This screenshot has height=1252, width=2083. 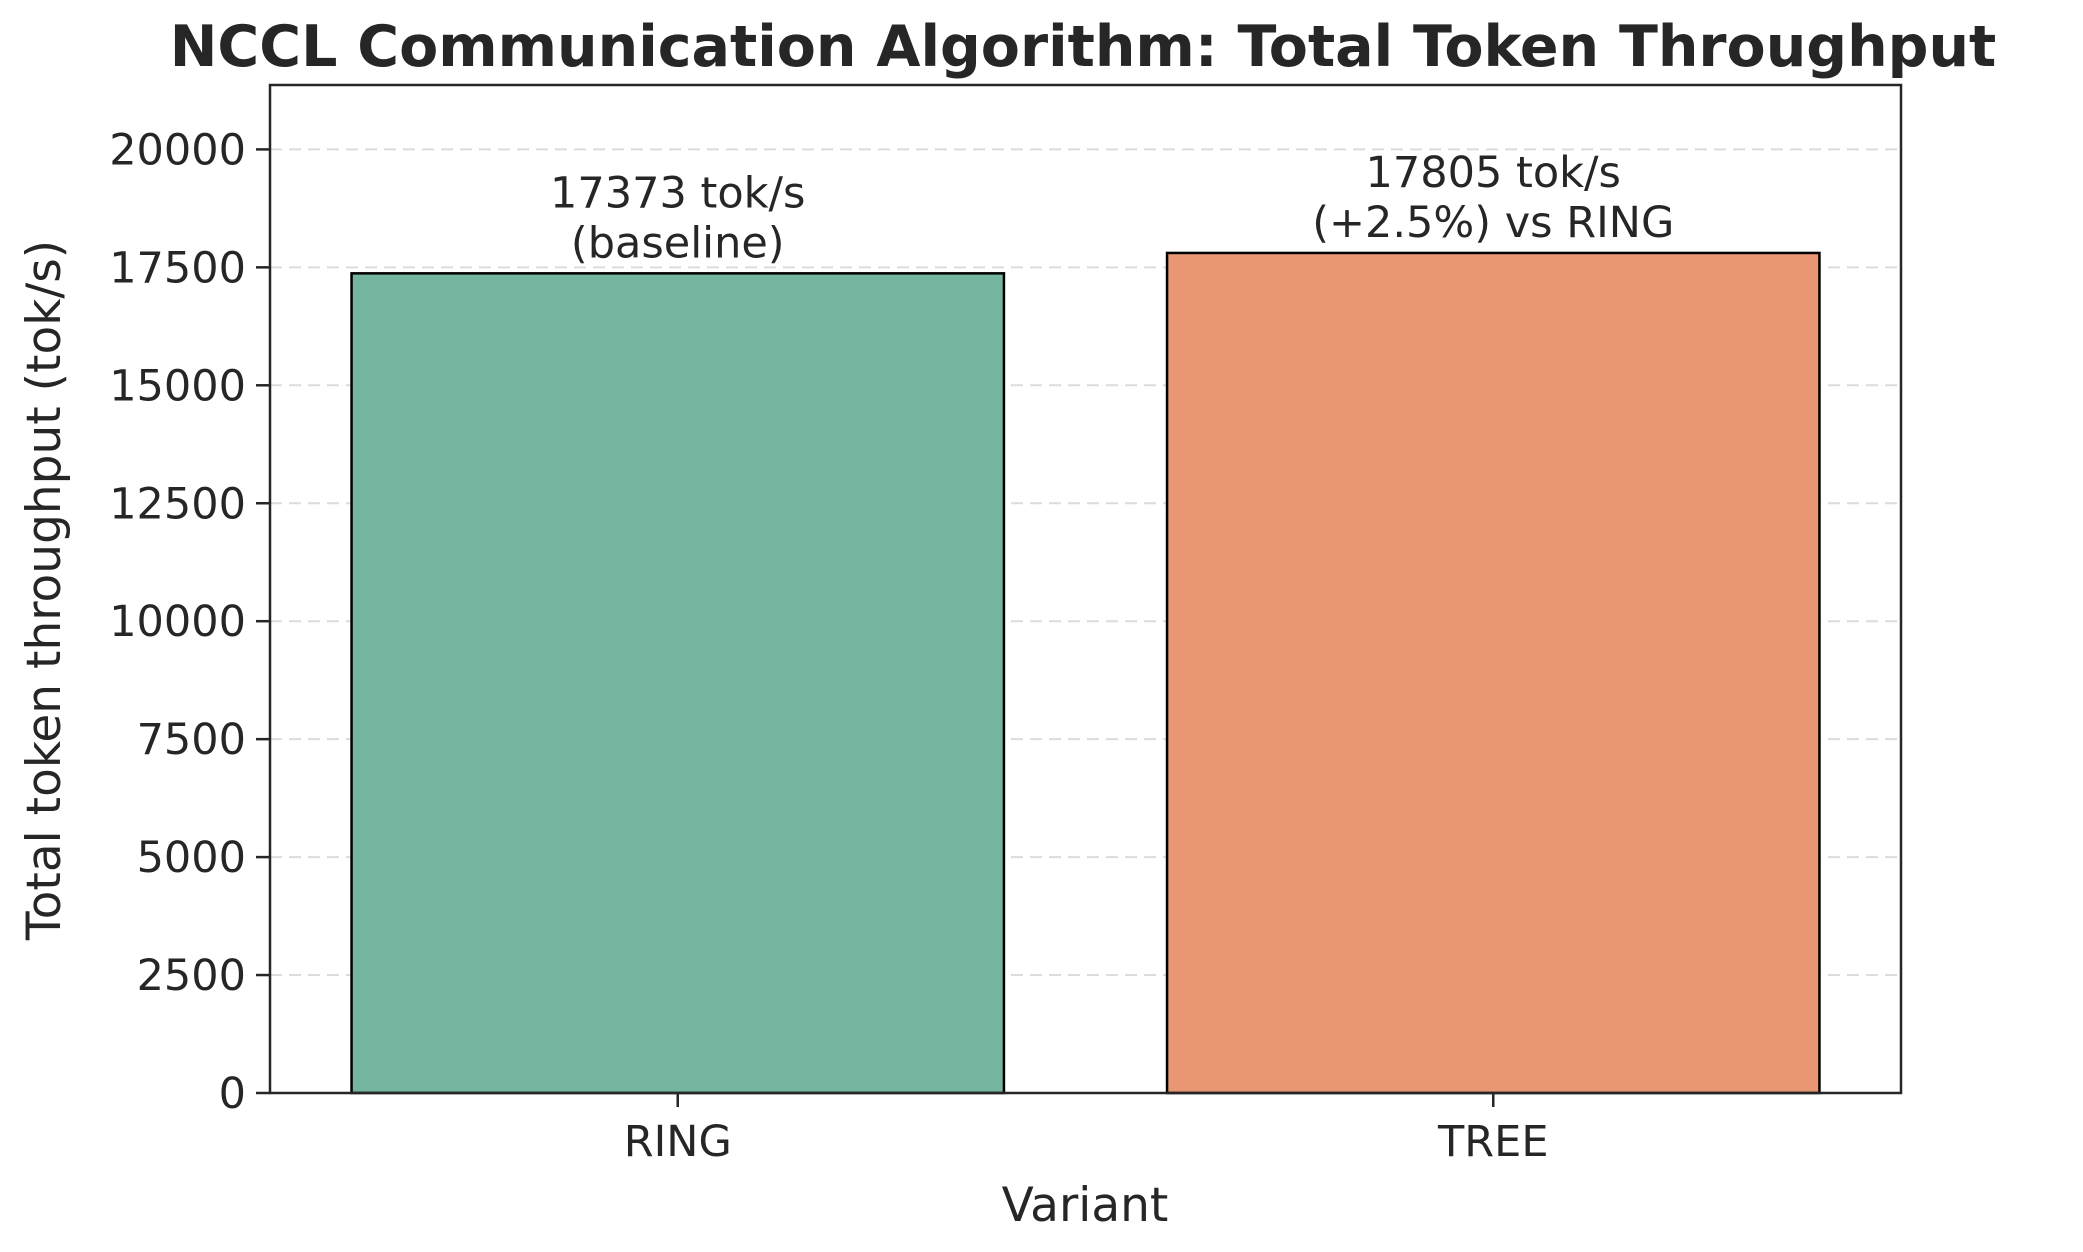 I want to click on y-tick-label: 10000, so click(x=177, y=622).